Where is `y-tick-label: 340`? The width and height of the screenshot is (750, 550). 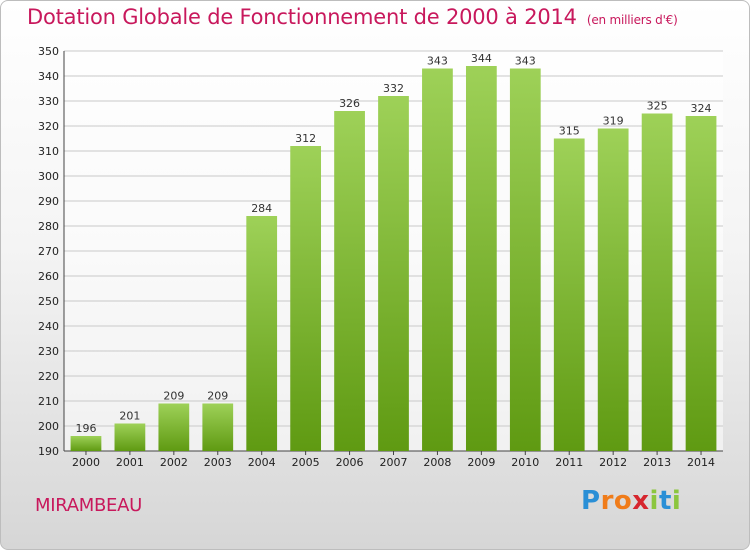
y-tick-label: 340 is located at coordinates (48, 76).